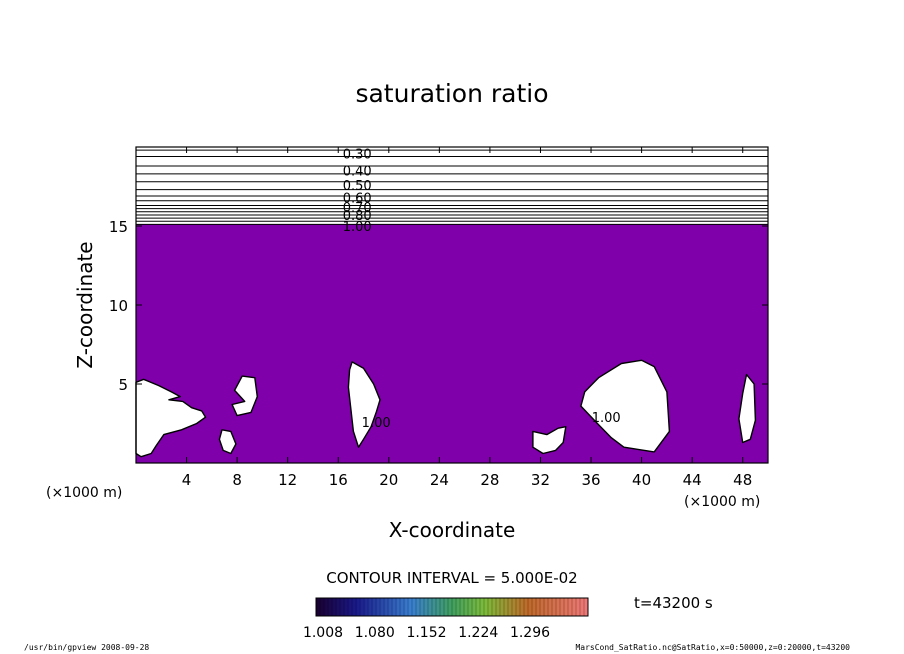  What do you see at coordinates (357, 154) in the screenshot?
I see `contour-label-0: 0.30` at bounding box center [357, 154].